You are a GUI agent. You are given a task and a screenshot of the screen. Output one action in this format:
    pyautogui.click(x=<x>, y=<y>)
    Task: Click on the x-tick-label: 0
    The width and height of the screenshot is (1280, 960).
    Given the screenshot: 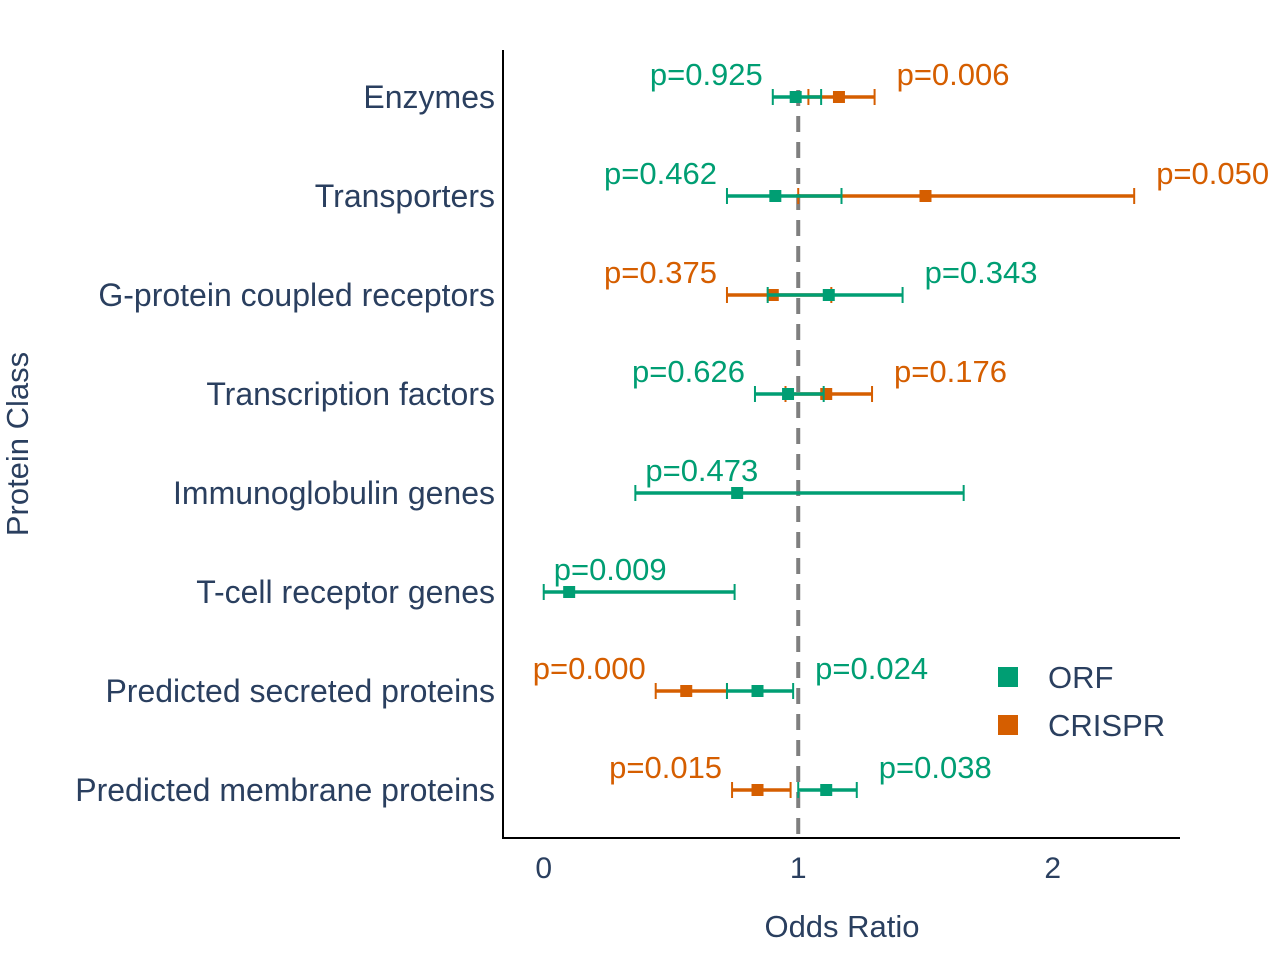 What is the action you would take?
    pyautogui.click(x=543, y=868)
    